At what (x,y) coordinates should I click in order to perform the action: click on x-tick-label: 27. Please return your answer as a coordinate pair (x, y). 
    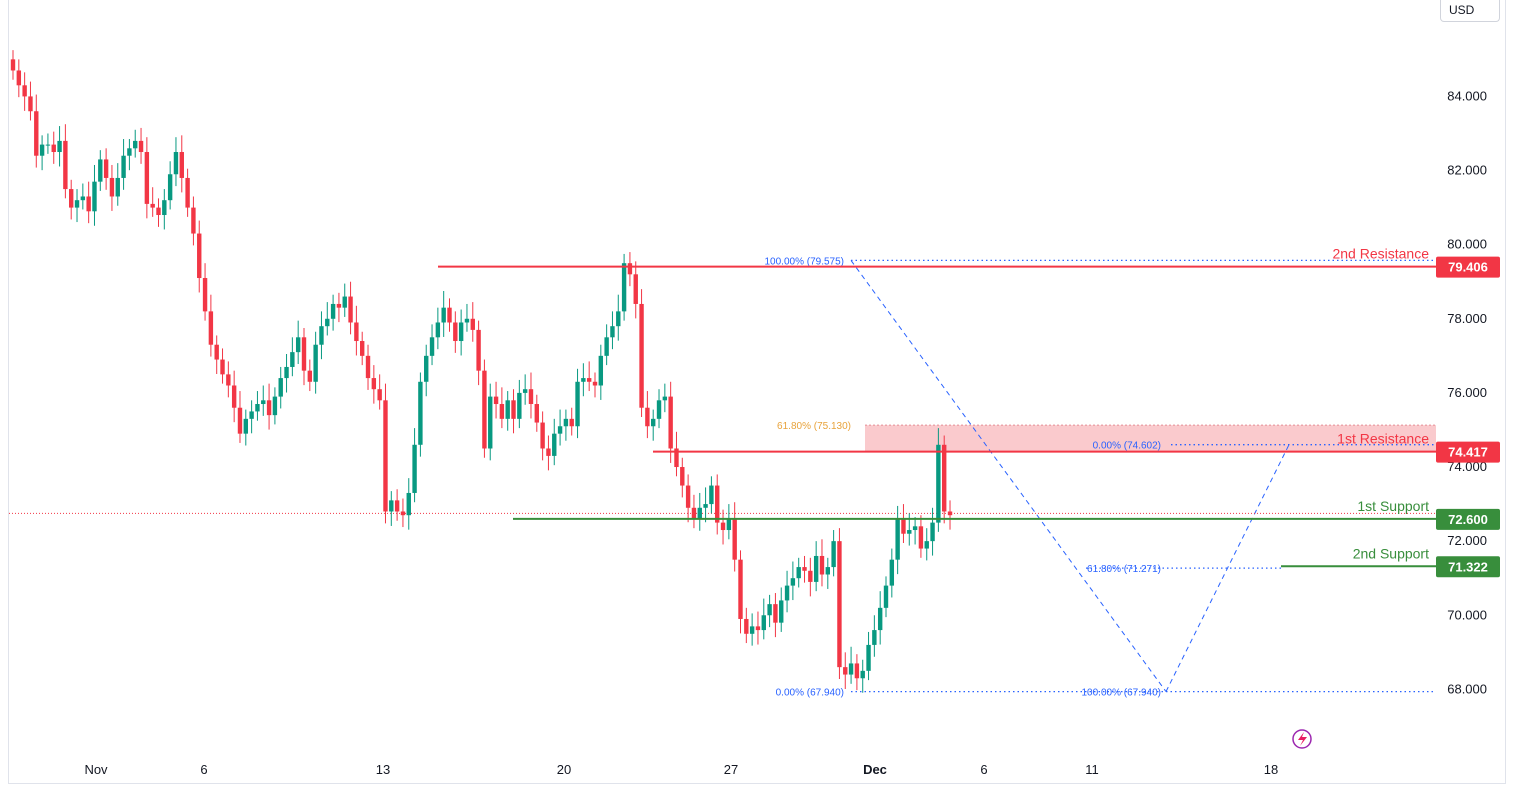
    Looking at the image, I should click on (731, 769).